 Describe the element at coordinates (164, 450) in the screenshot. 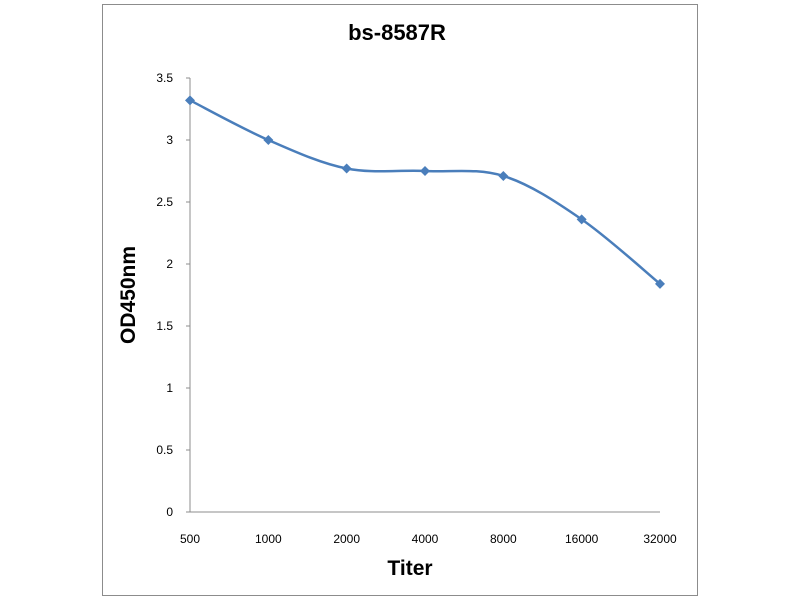

I see `y-tick-label: 0.5` at that location.